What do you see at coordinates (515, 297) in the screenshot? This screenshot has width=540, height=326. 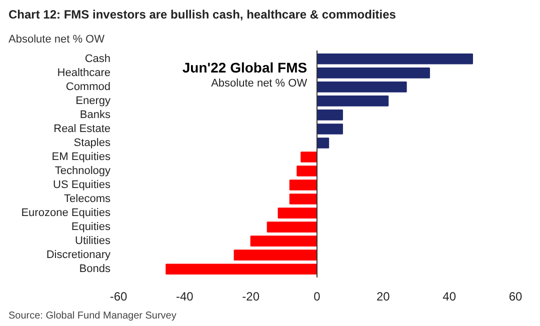 I see `x-tick-label: 60` at bounding box center [515, 297].